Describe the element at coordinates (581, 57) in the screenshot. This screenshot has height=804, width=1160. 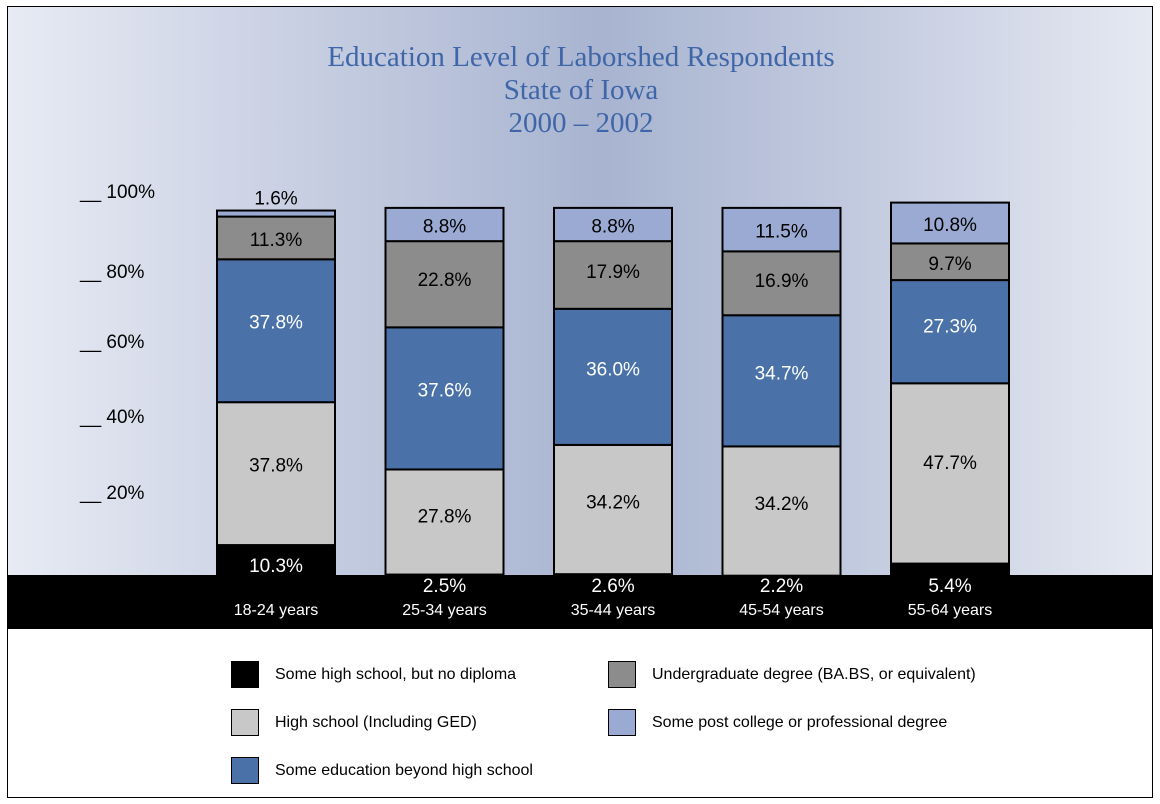
I see `title-line-1: Education Level of Laborshed Respondents` at that location.